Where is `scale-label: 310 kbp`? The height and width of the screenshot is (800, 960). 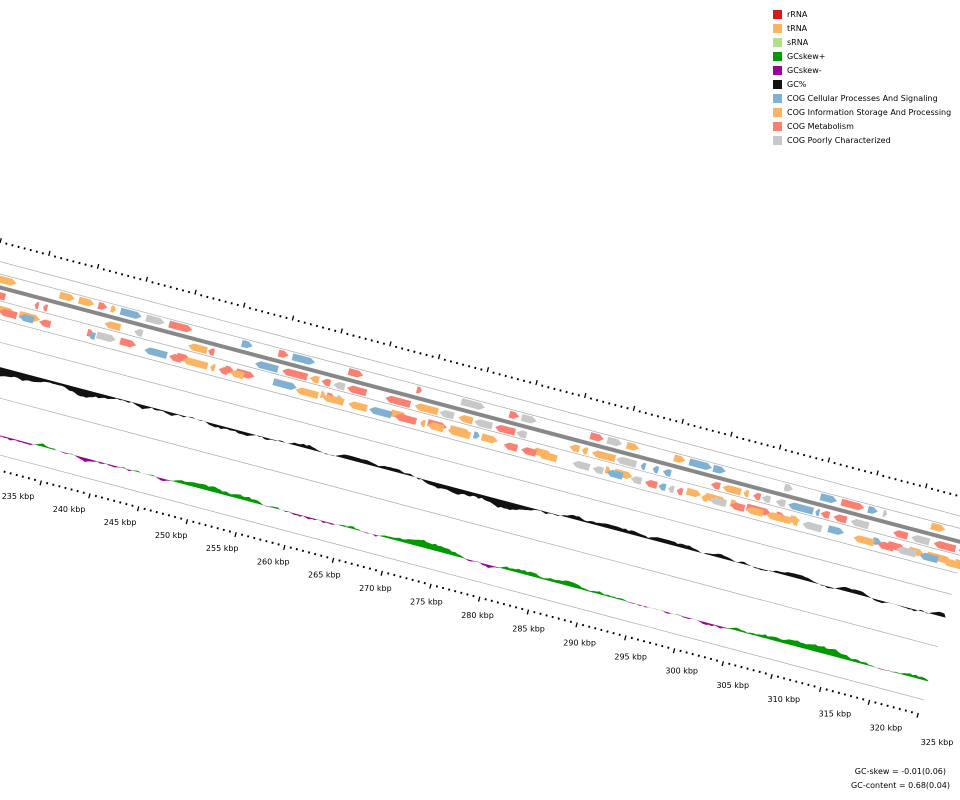 scale-label: 310 kbp is located at coordinates (784, 699).